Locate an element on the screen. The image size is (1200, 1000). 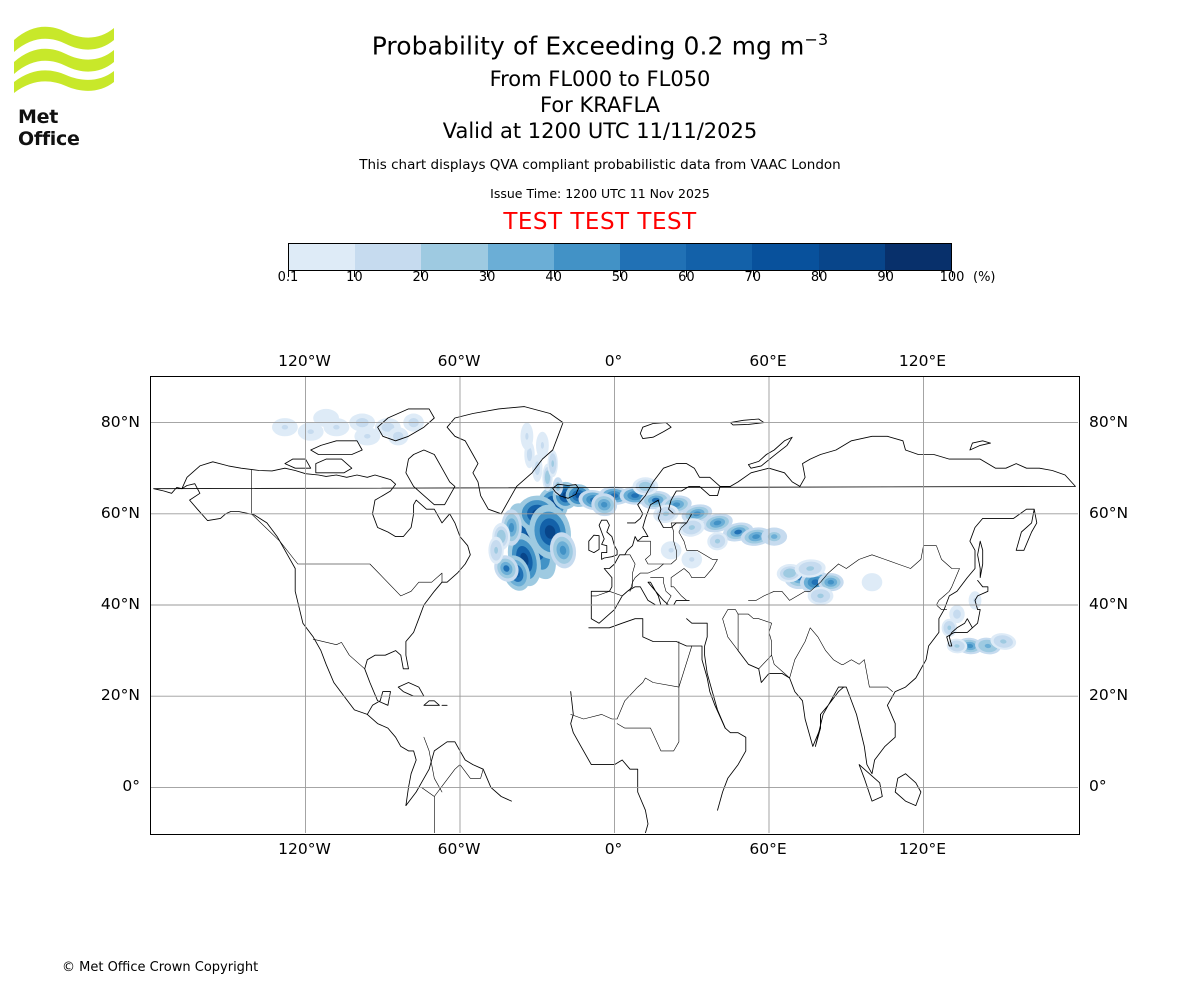
colorbar-tick-label-8: 80 is located at coordinates (819, 277).